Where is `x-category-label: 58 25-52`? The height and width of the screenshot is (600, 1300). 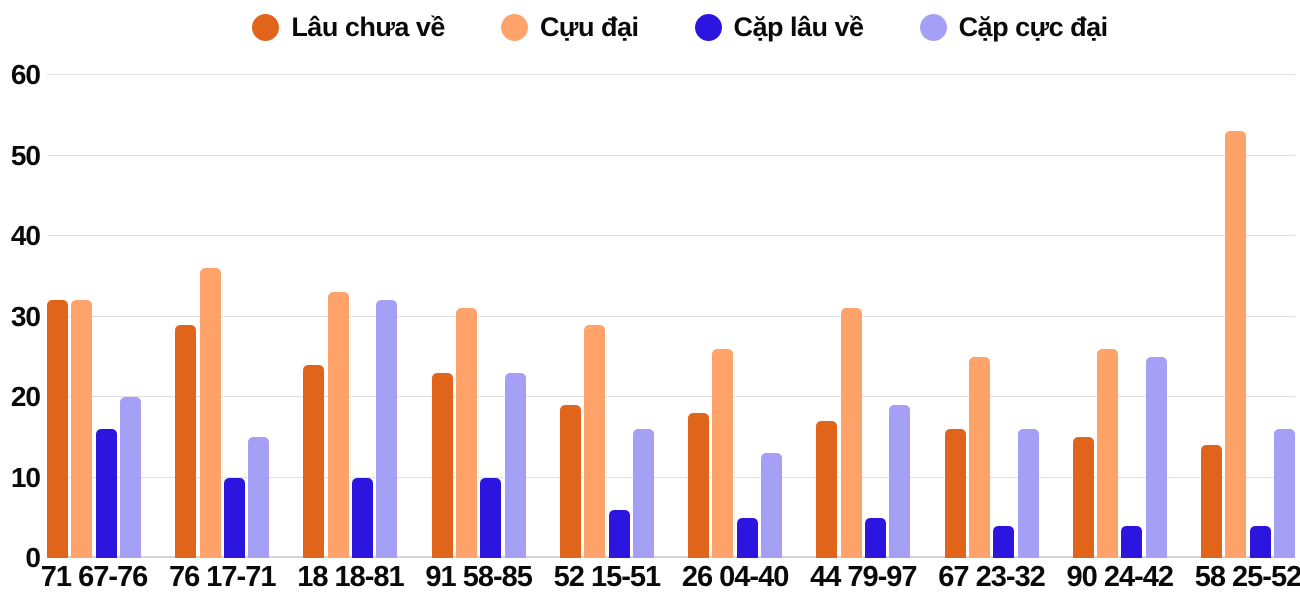 x-category-label: 58 25-52 is located at coordinates (1247, 577).